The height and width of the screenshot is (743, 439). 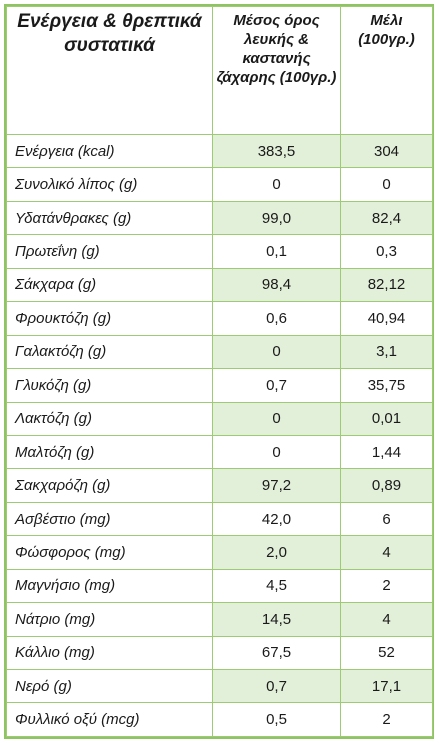 I want to click on table-row: Φυλλικό οξύ (mcg) 0,5 2, so click(x=219, y=719).